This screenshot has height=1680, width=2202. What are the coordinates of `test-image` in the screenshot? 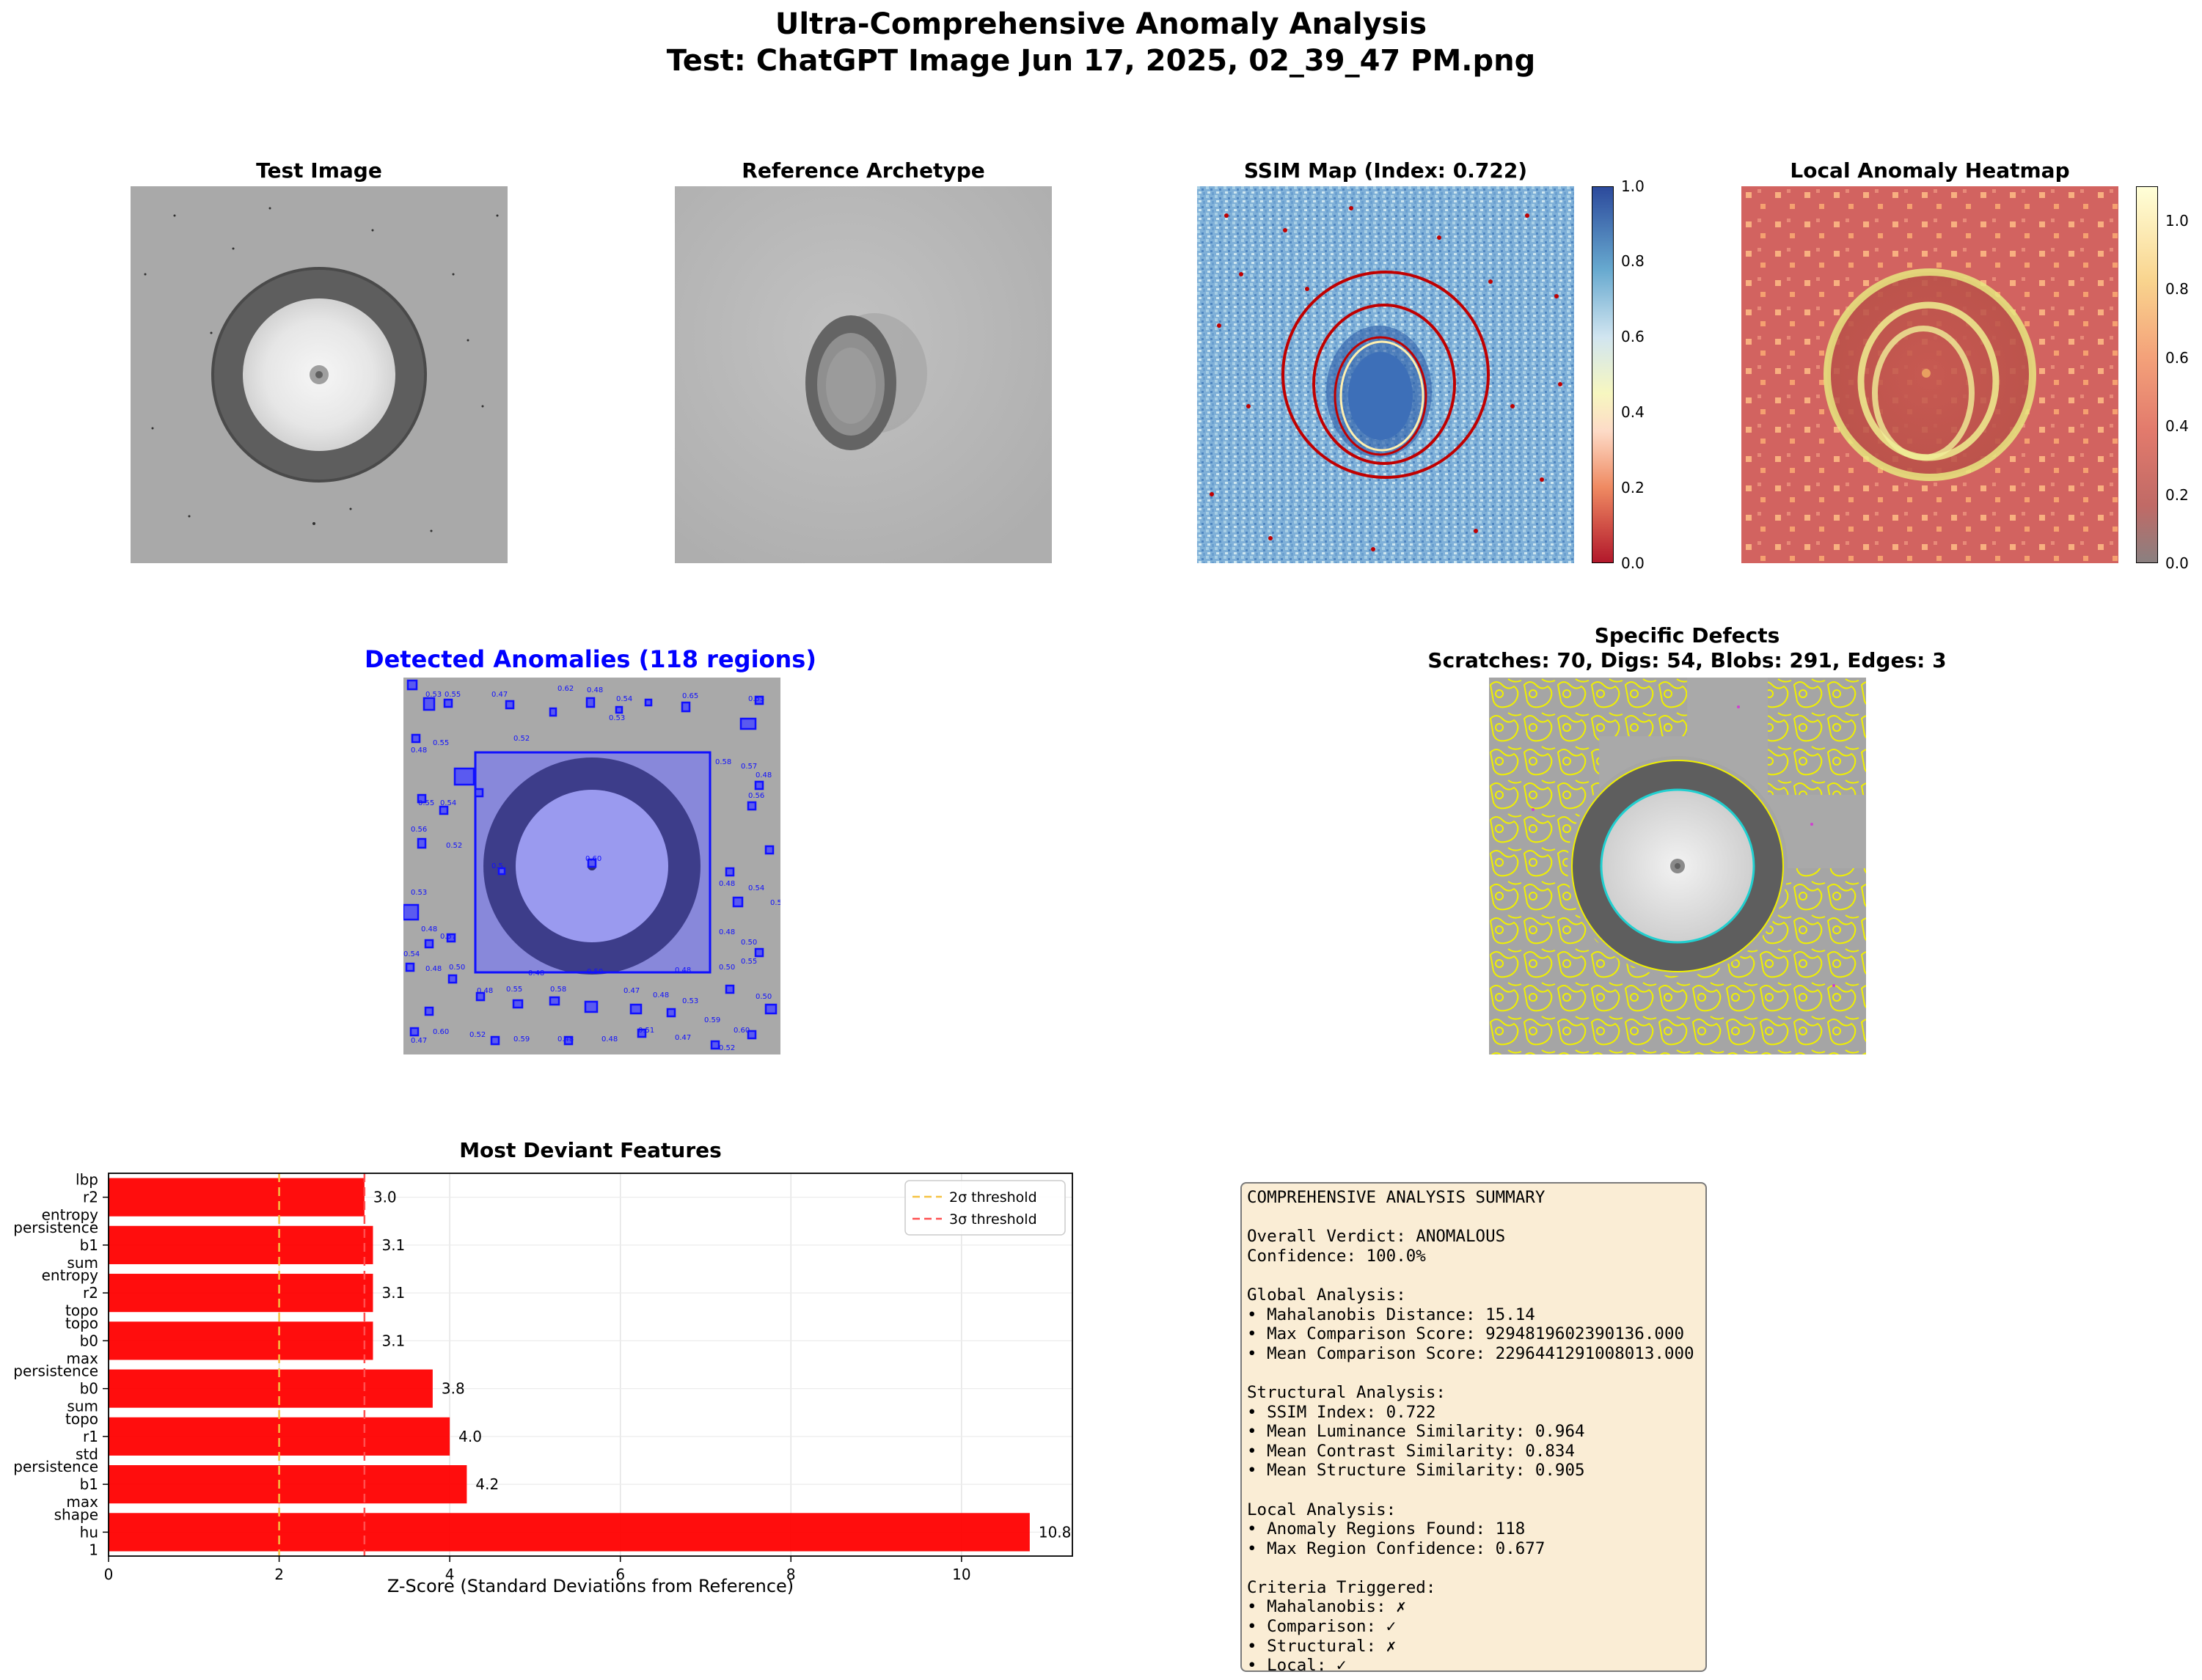 It's located at (319, 375).